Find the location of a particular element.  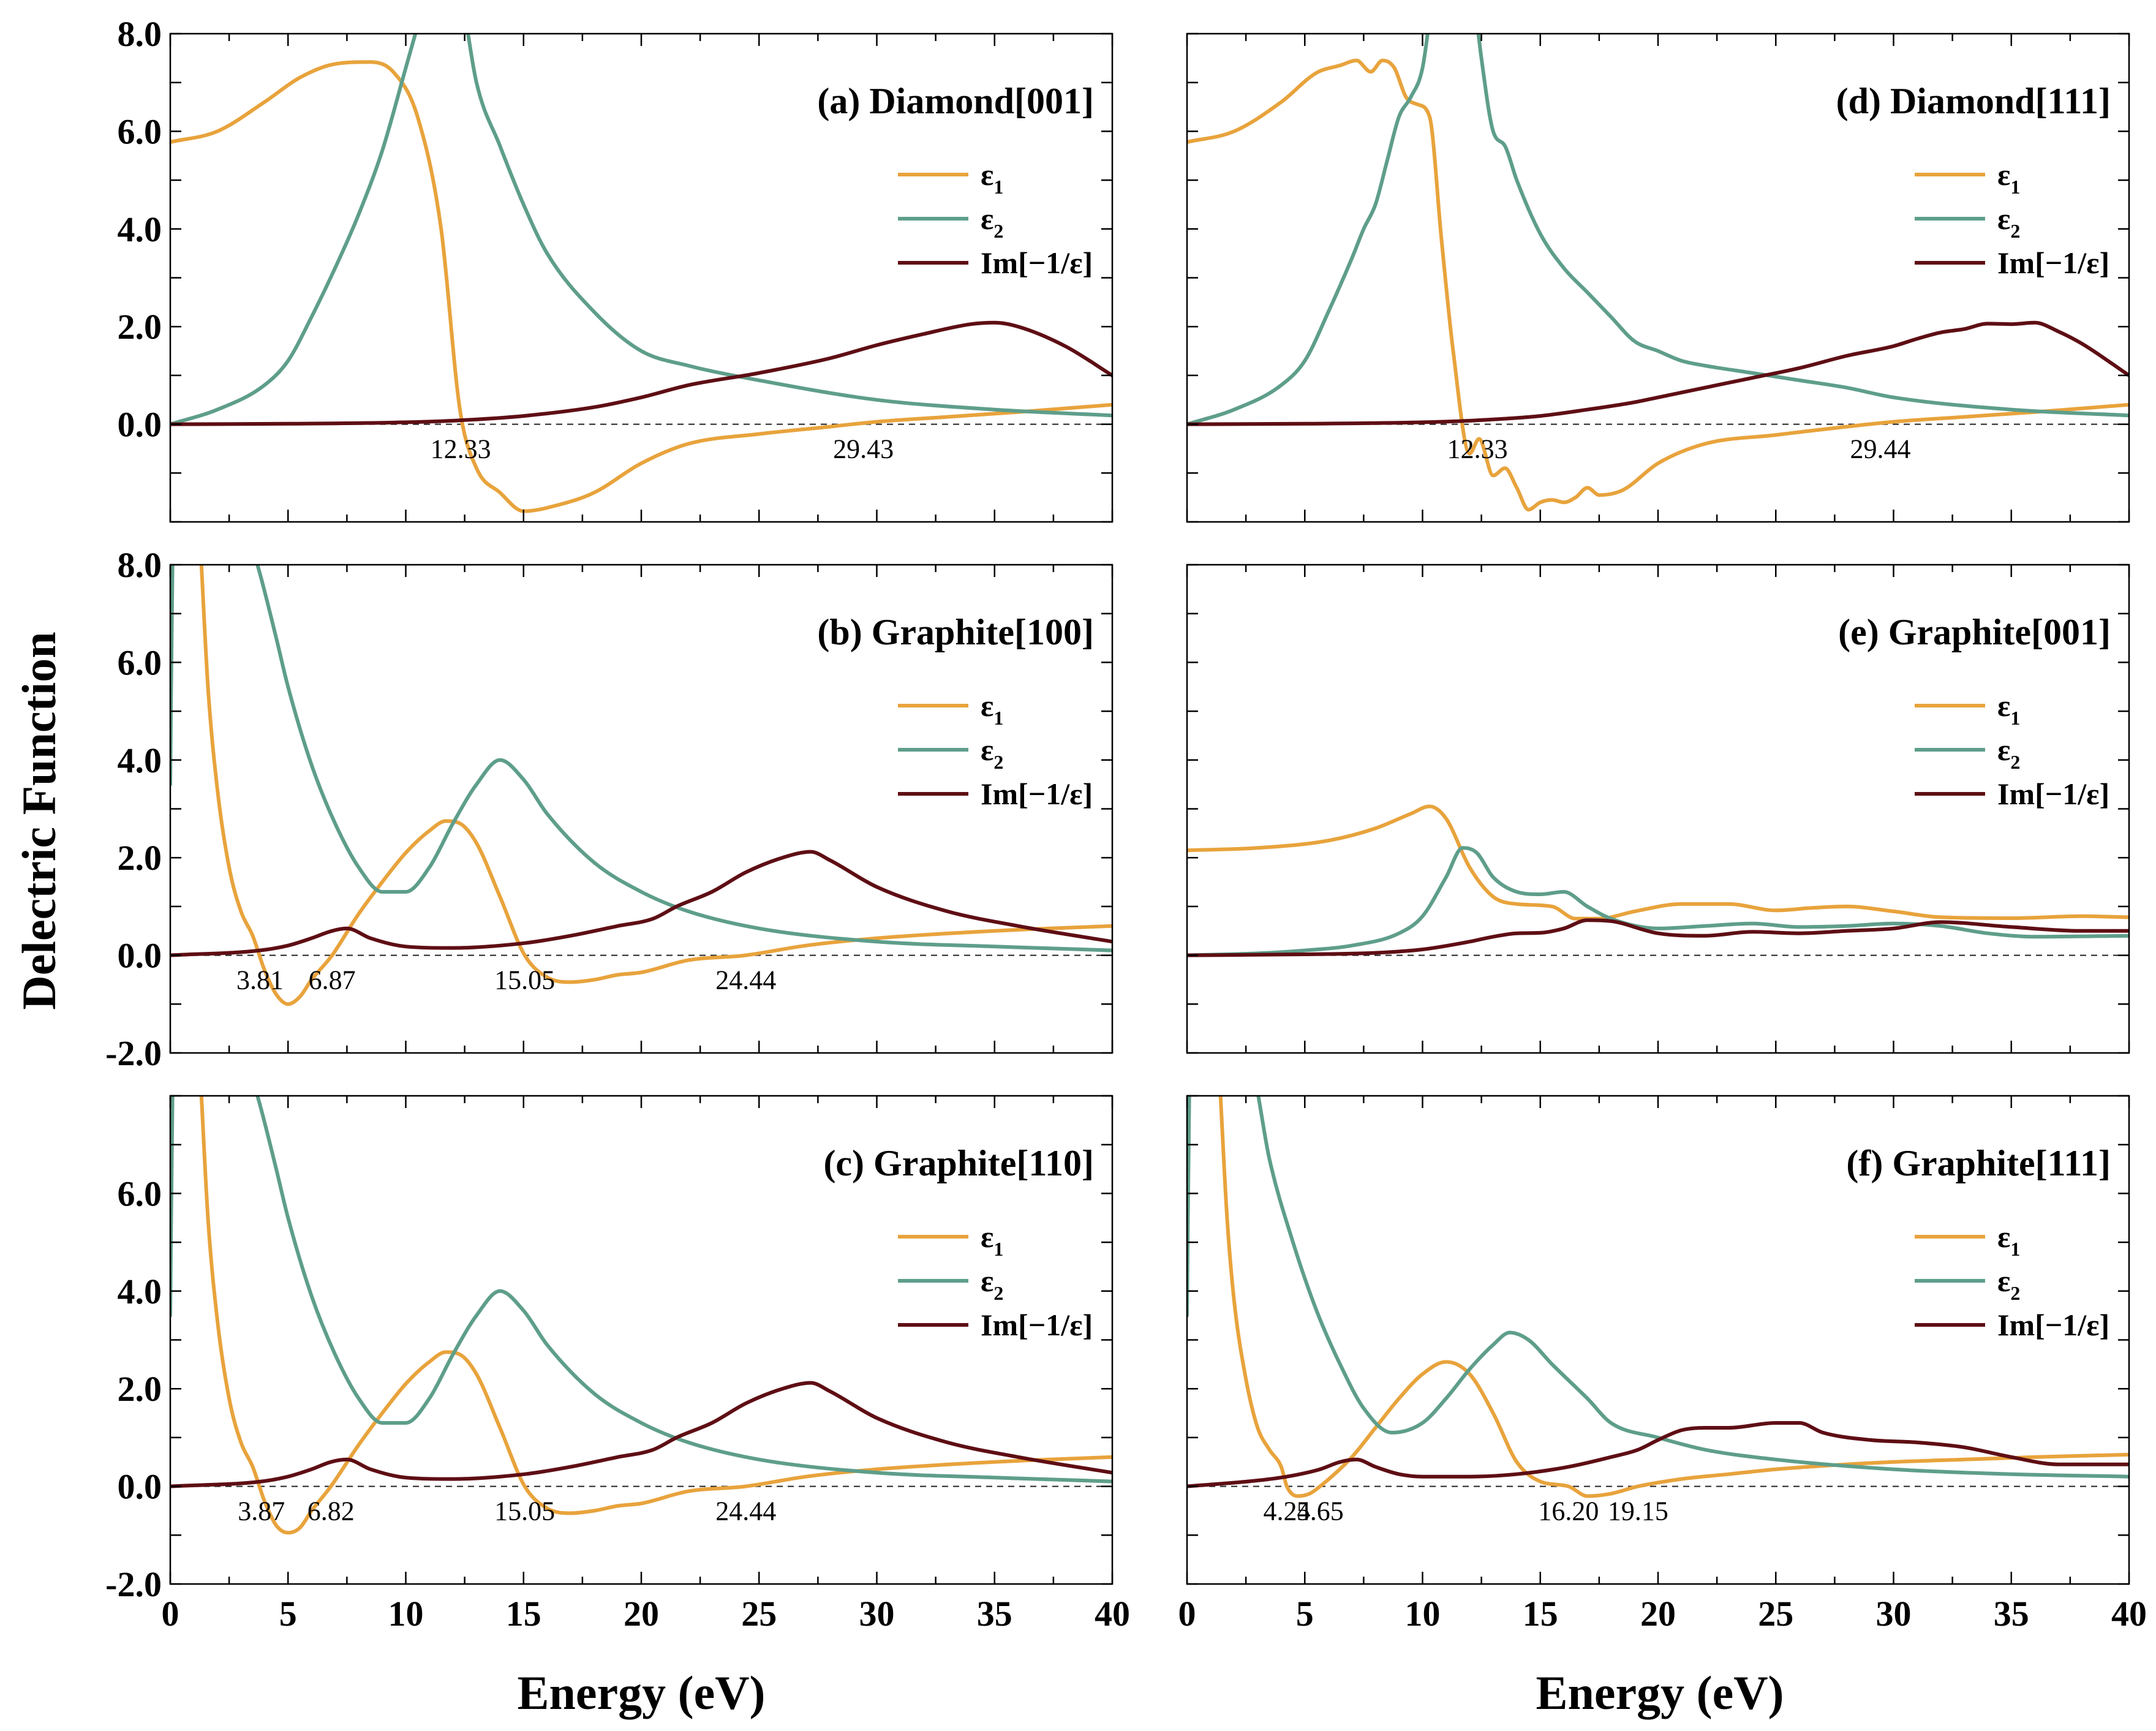

annotation-label: 6.87 is located at coordinates (333, 980).